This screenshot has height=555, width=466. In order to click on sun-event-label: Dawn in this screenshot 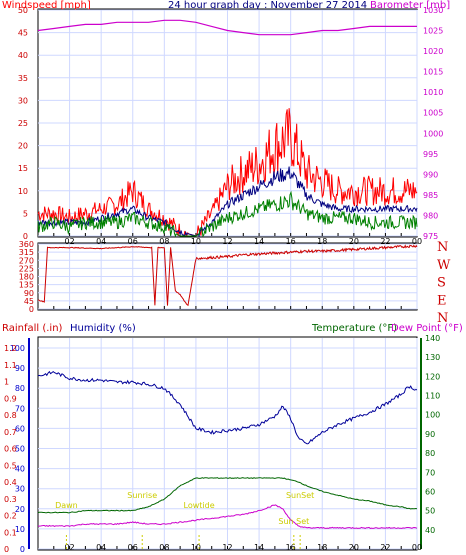, I will do `click(66, 505)`.